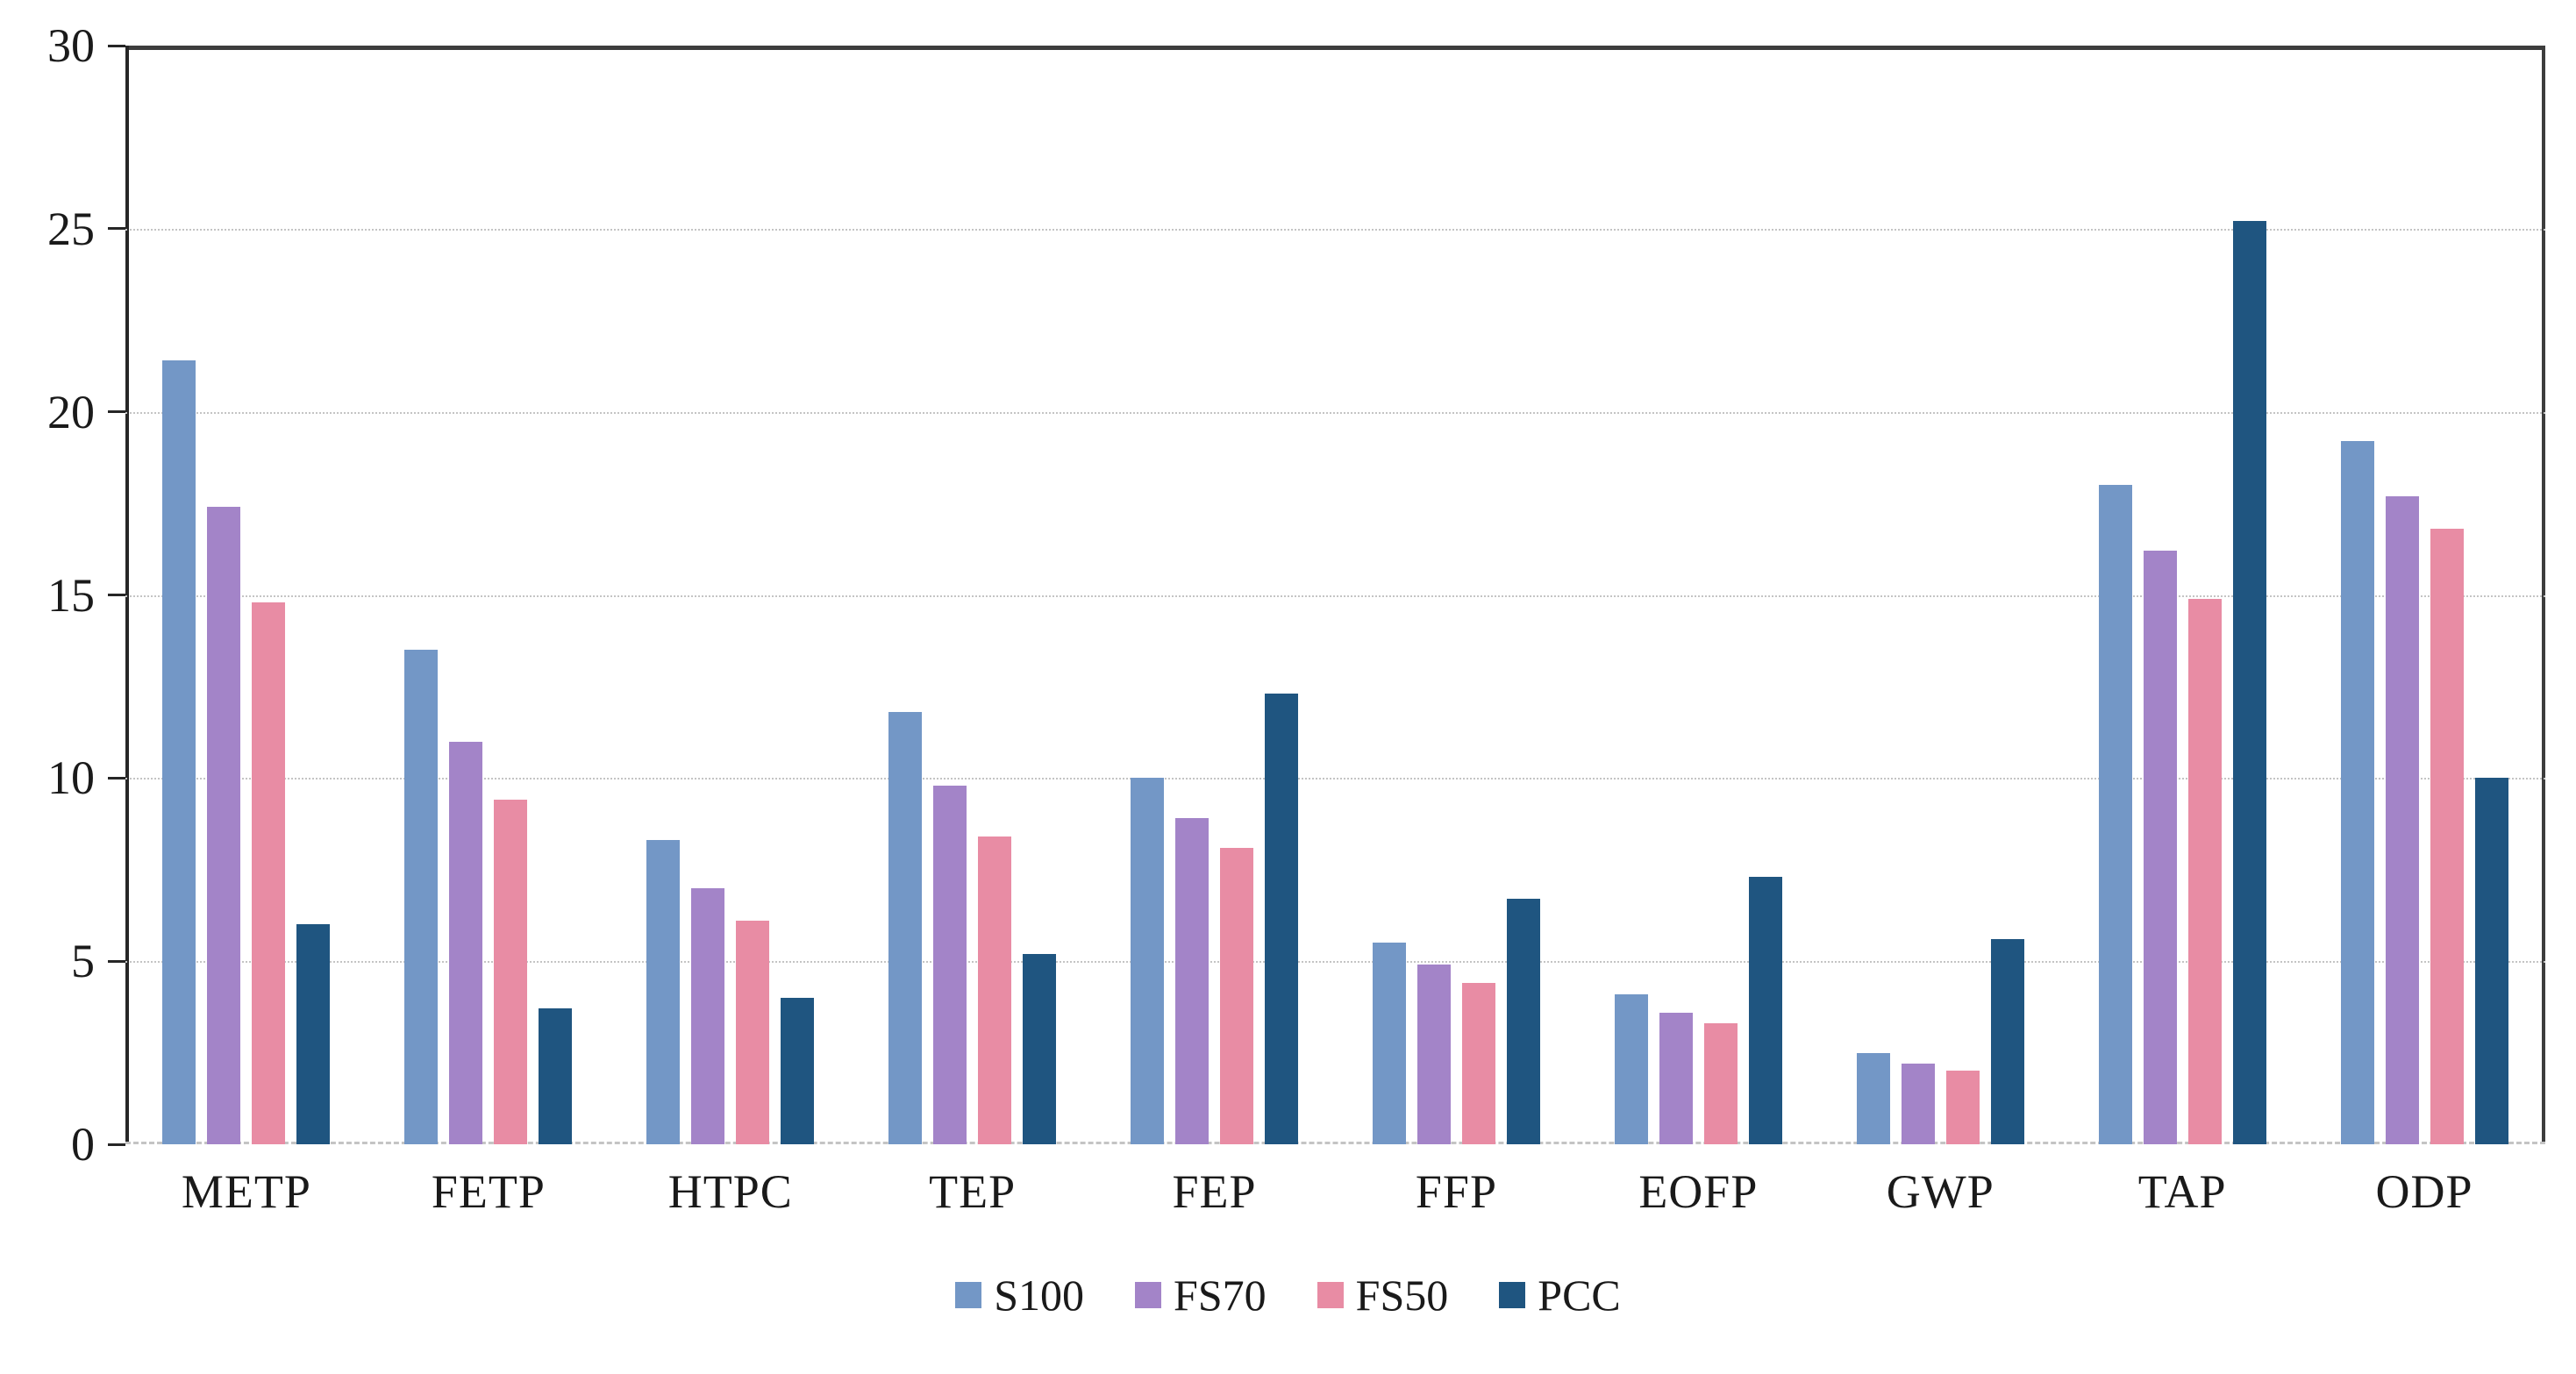 This screenshot has width=2576, height=1374. Describe the element at coordinates (730, 1191) in the screenshot. I see `x-axis-label-HTPC: HTPC` at that location.